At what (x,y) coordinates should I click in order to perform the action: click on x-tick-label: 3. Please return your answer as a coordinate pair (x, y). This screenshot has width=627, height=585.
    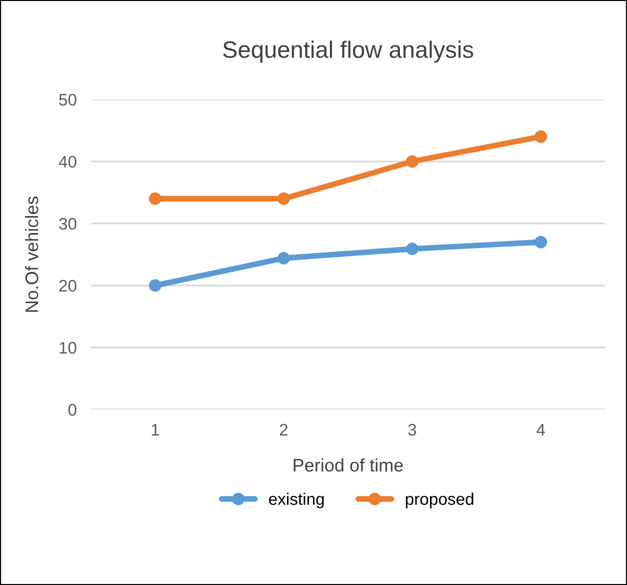
    Looking at the image, I should click on (412, 430).